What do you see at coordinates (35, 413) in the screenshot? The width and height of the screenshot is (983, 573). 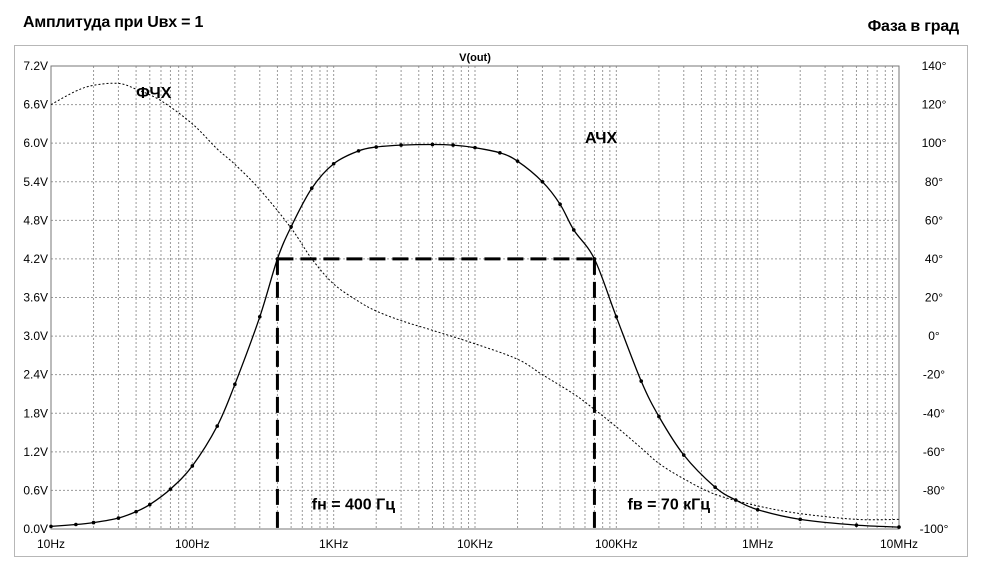 I see `y-left-tick-label: 1.8V` at bounding box center [35, 413].